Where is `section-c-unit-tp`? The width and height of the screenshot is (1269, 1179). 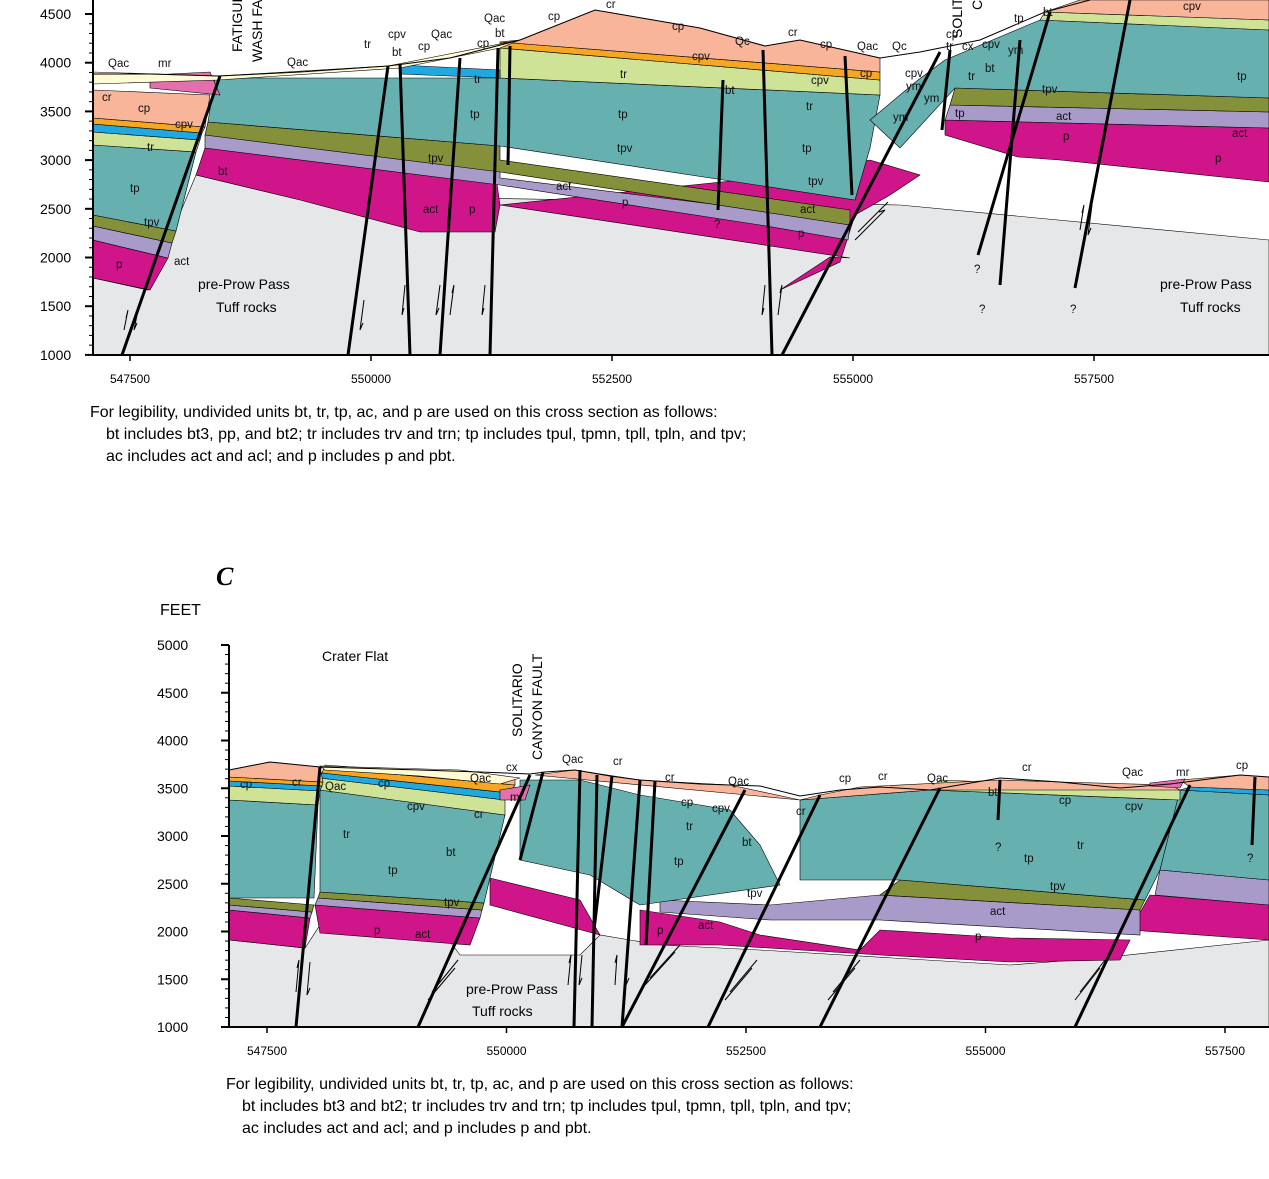
section-c-unit-tp is located at coordinates (273, 849).